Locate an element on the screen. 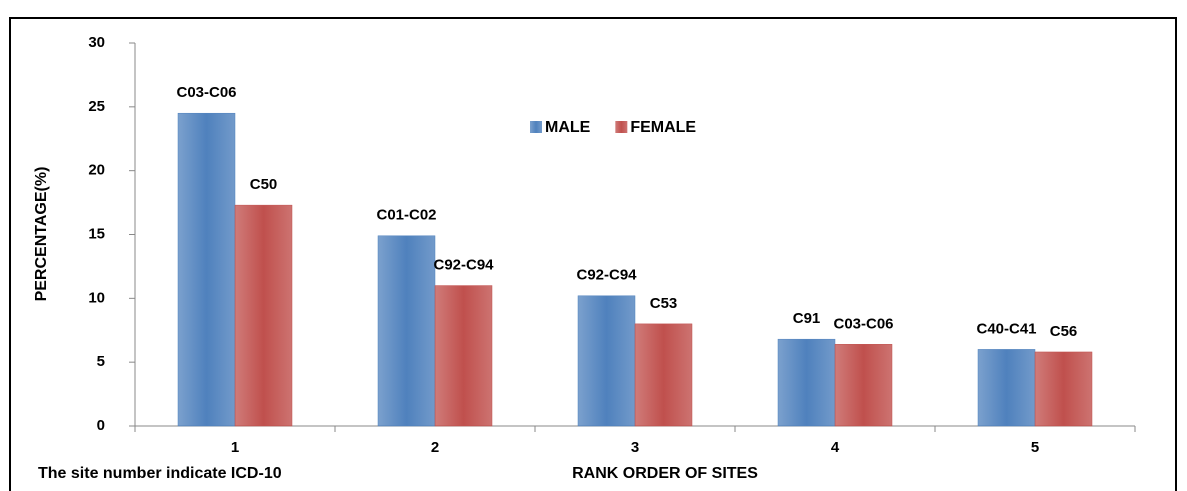 The width and height of the screenshot is (1187, 491). x-tick-label: 5 is located at coordinates (1035, 447).